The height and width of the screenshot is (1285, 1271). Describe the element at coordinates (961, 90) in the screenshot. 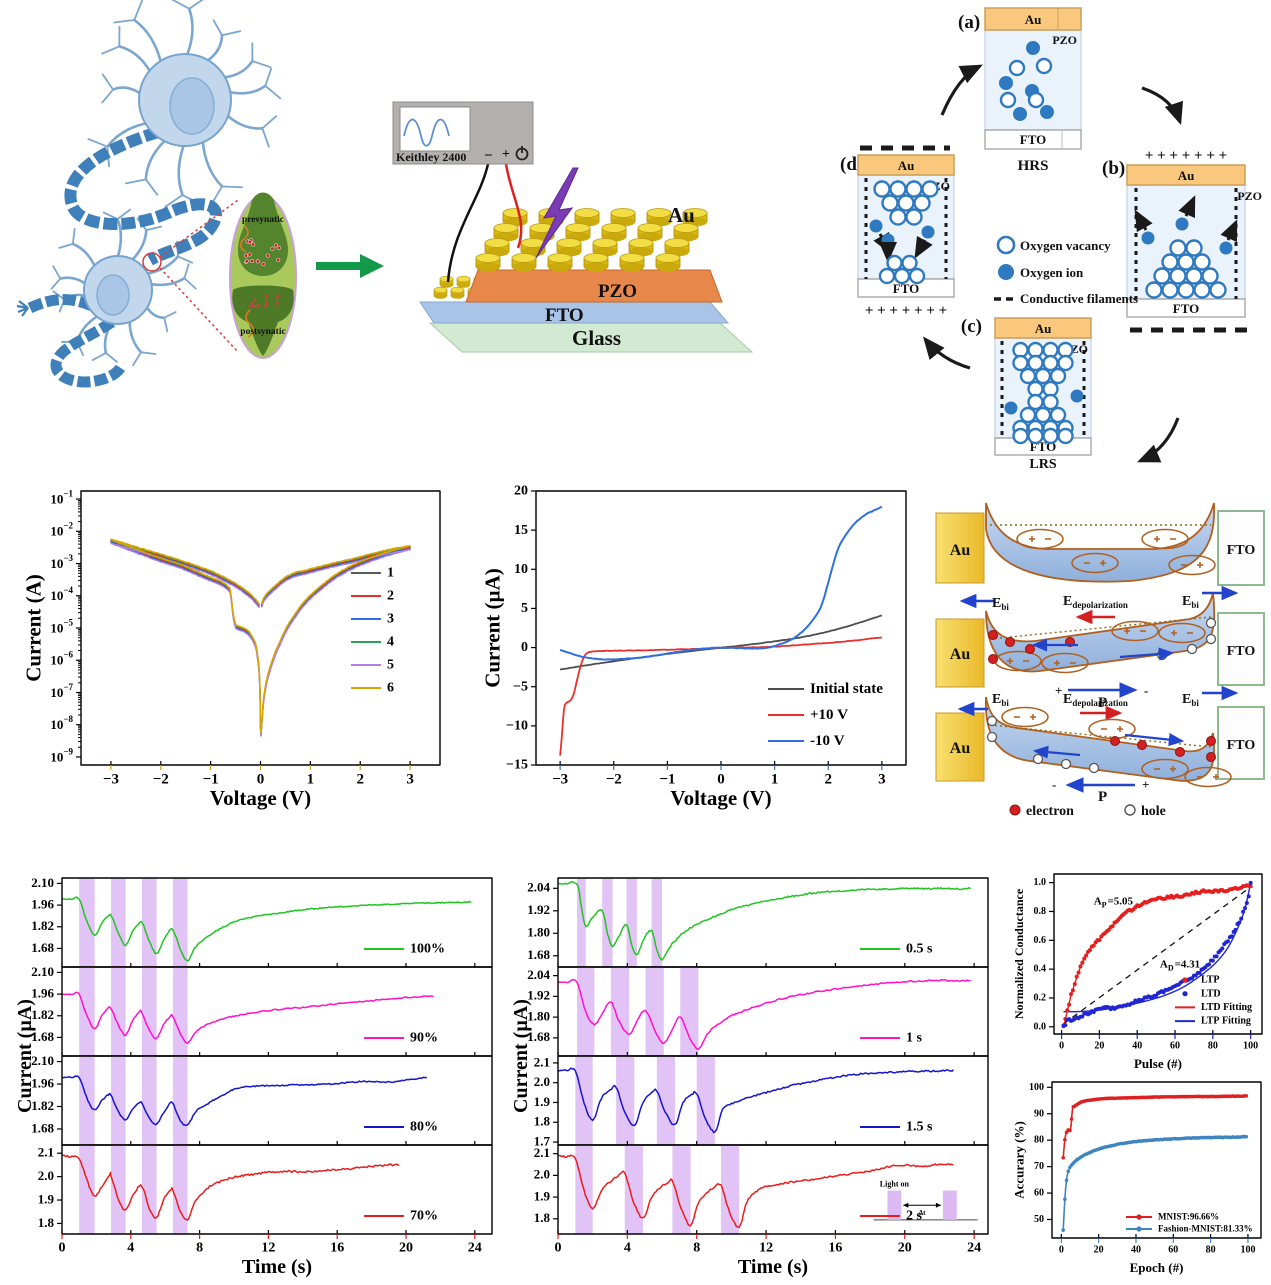

I see `cycle-arrow-d-to-a` at that location.